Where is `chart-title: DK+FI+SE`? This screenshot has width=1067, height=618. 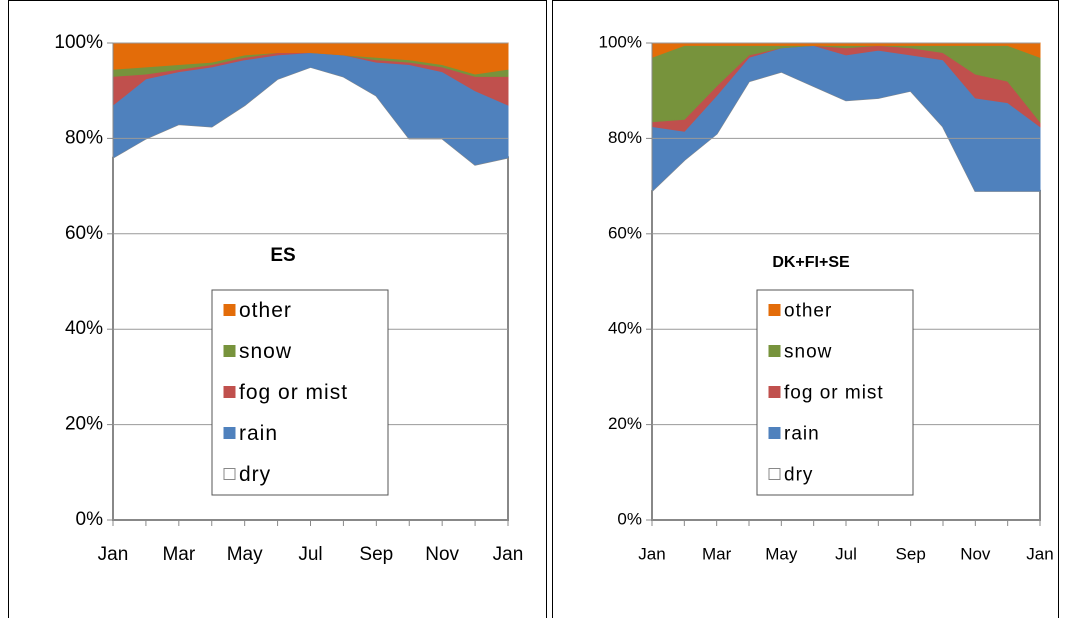 chart-title: DK+FI+SE is located at coordinates (811, 262).